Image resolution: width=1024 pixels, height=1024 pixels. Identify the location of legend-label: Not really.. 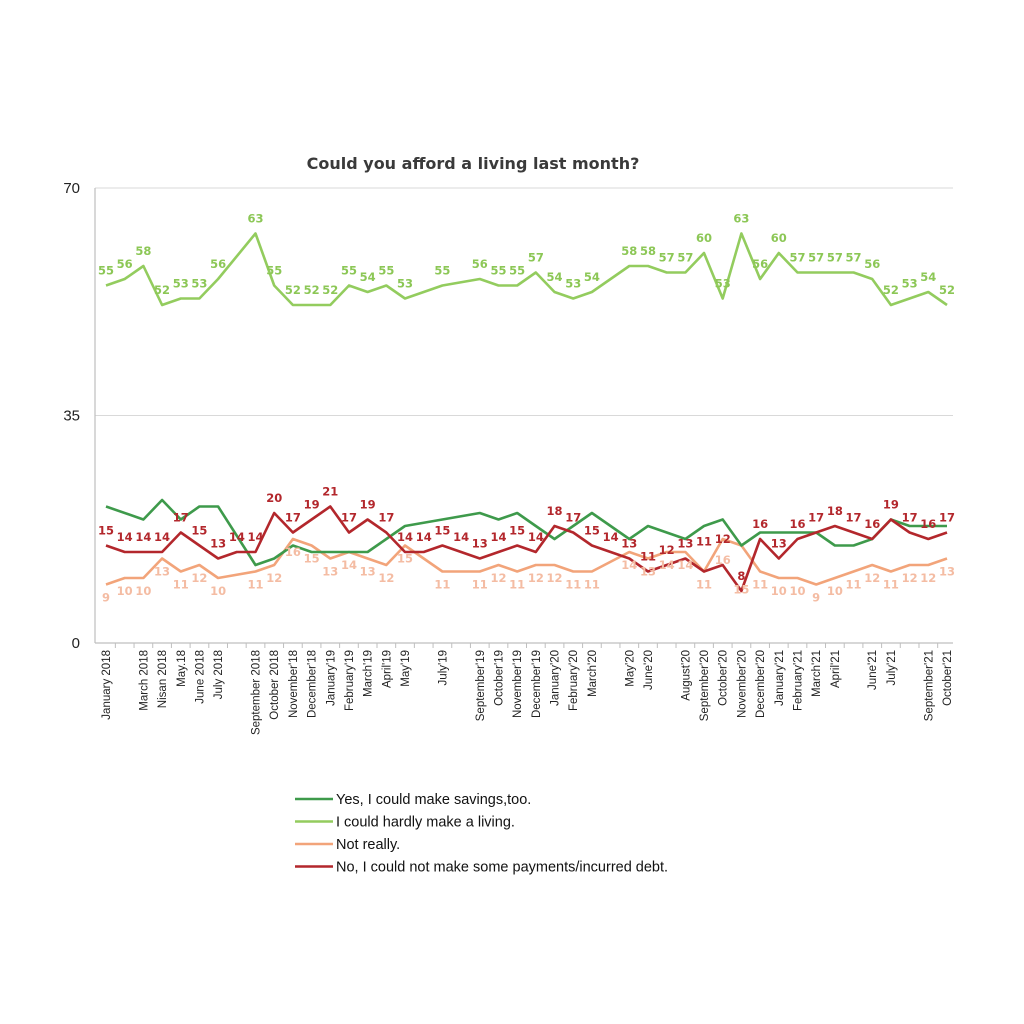
(368, 845).